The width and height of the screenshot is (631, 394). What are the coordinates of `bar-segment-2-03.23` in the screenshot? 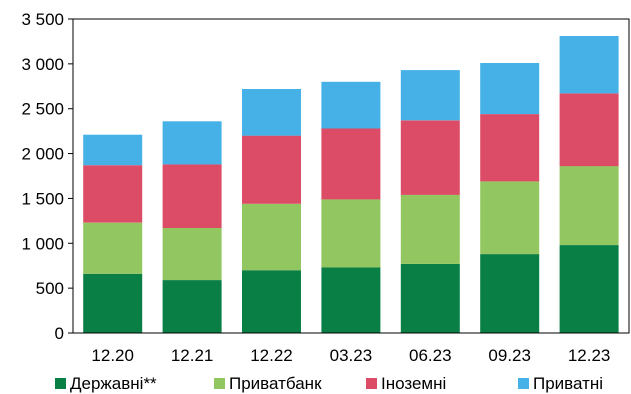 It's located at (351, 233).